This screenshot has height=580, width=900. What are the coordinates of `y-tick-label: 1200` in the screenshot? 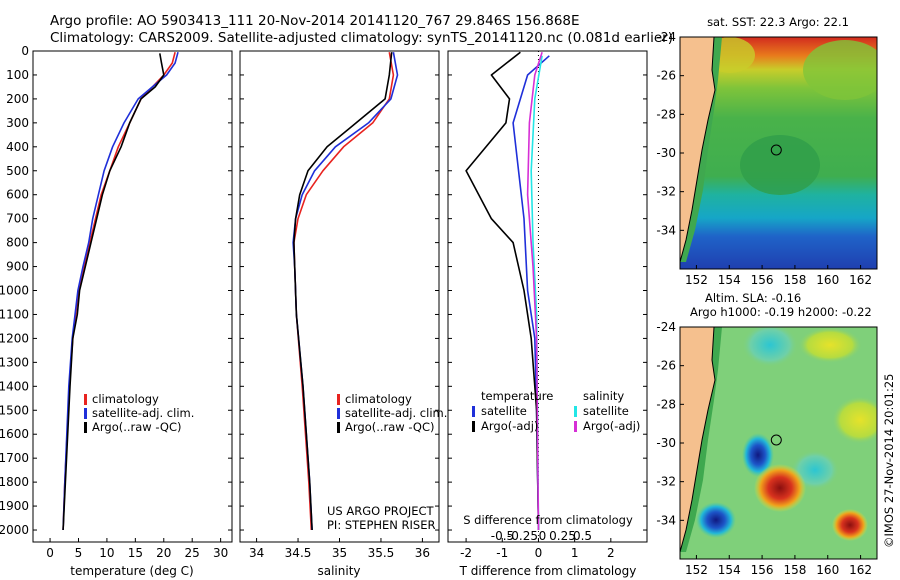 It's located at (14, 338).